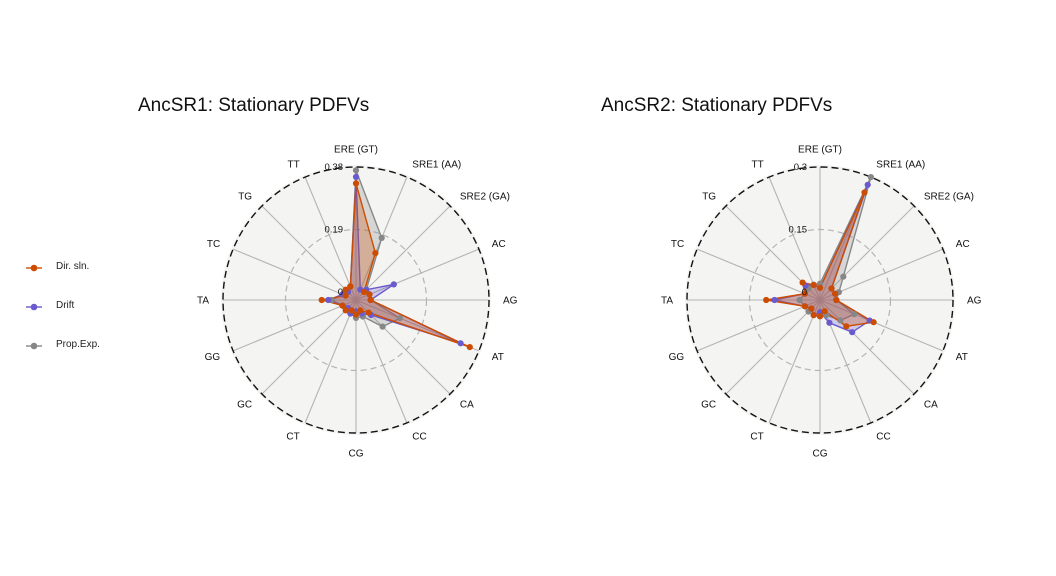 Image resolution: width=1056 pixels, height=576 pixels. I want to click on legend-label-prop-exp: Prop.Exp., so click(78, 344).